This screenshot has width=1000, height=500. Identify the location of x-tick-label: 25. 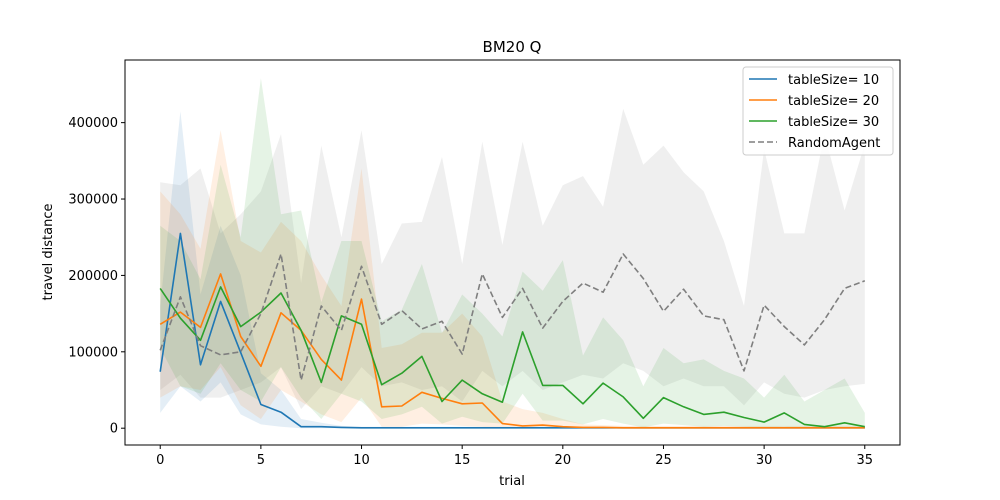
(663, 460).